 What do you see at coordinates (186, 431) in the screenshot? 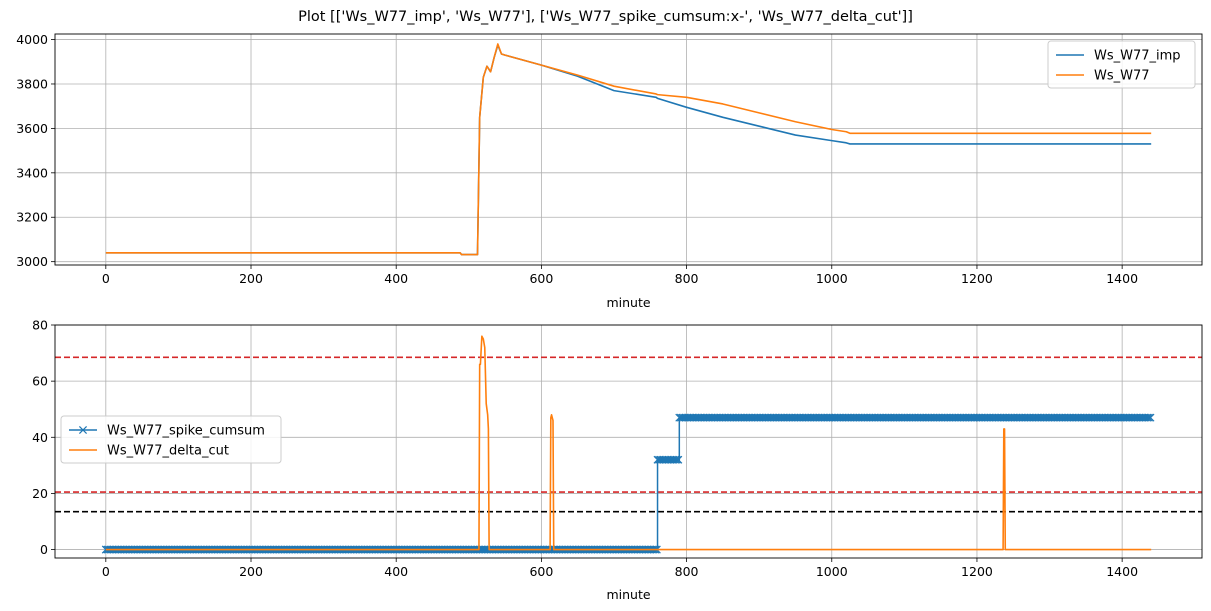
I see `bottom-legend-label-0: Ws_W77_spike_cumsum` at bounding box center [186, 431].